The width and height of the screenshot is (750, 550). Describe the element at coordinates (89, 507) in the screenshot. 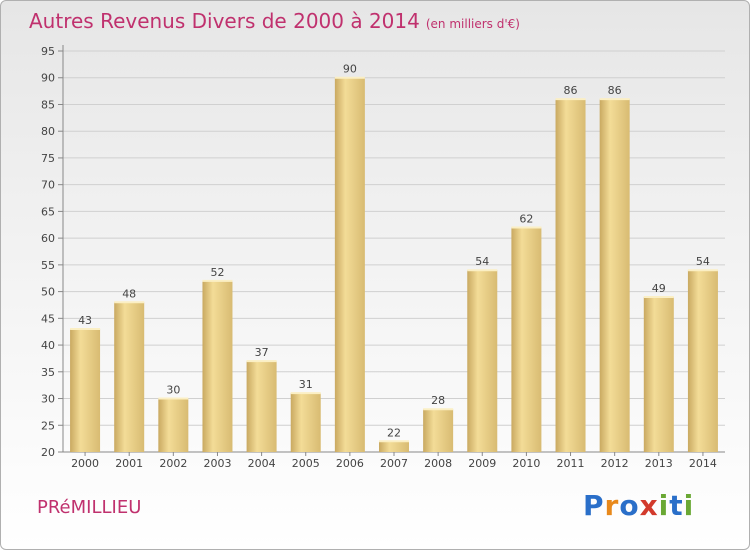

I see `commune-name: PRéMILLIEU` at that location.